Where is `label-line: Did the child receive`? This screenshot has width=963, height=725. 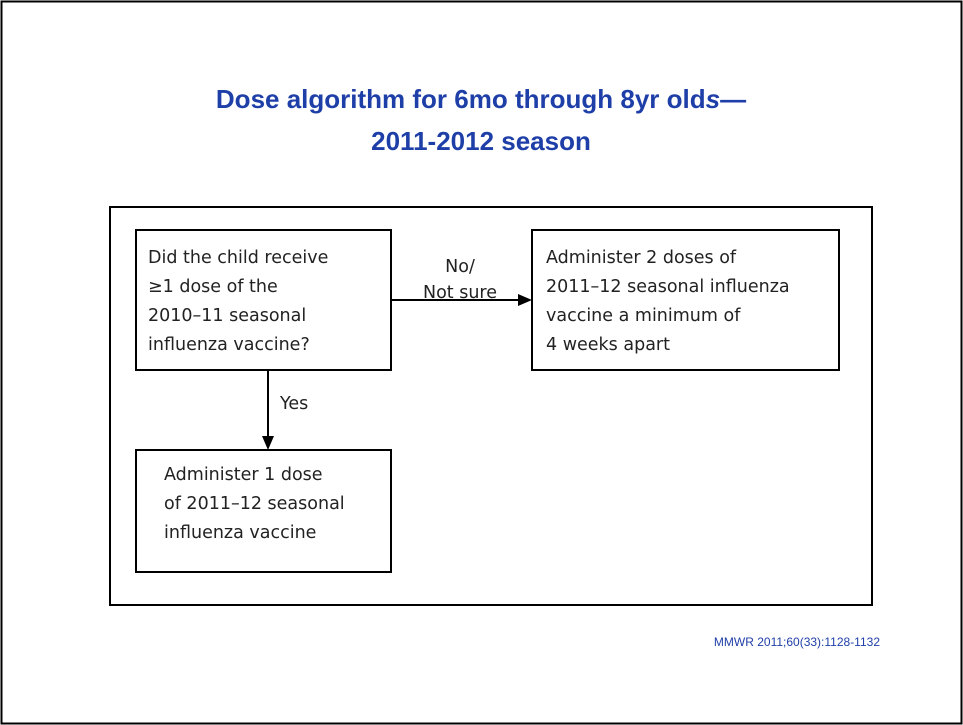
label-line: Did the child receive is located at coordinates (238, 258).